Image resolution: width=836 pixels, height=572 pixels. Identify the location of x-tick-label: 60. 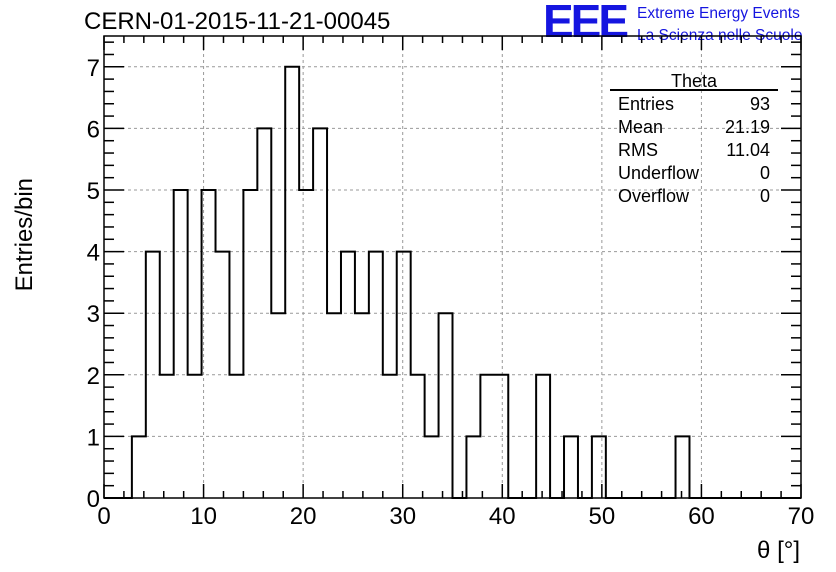
(701, 516).